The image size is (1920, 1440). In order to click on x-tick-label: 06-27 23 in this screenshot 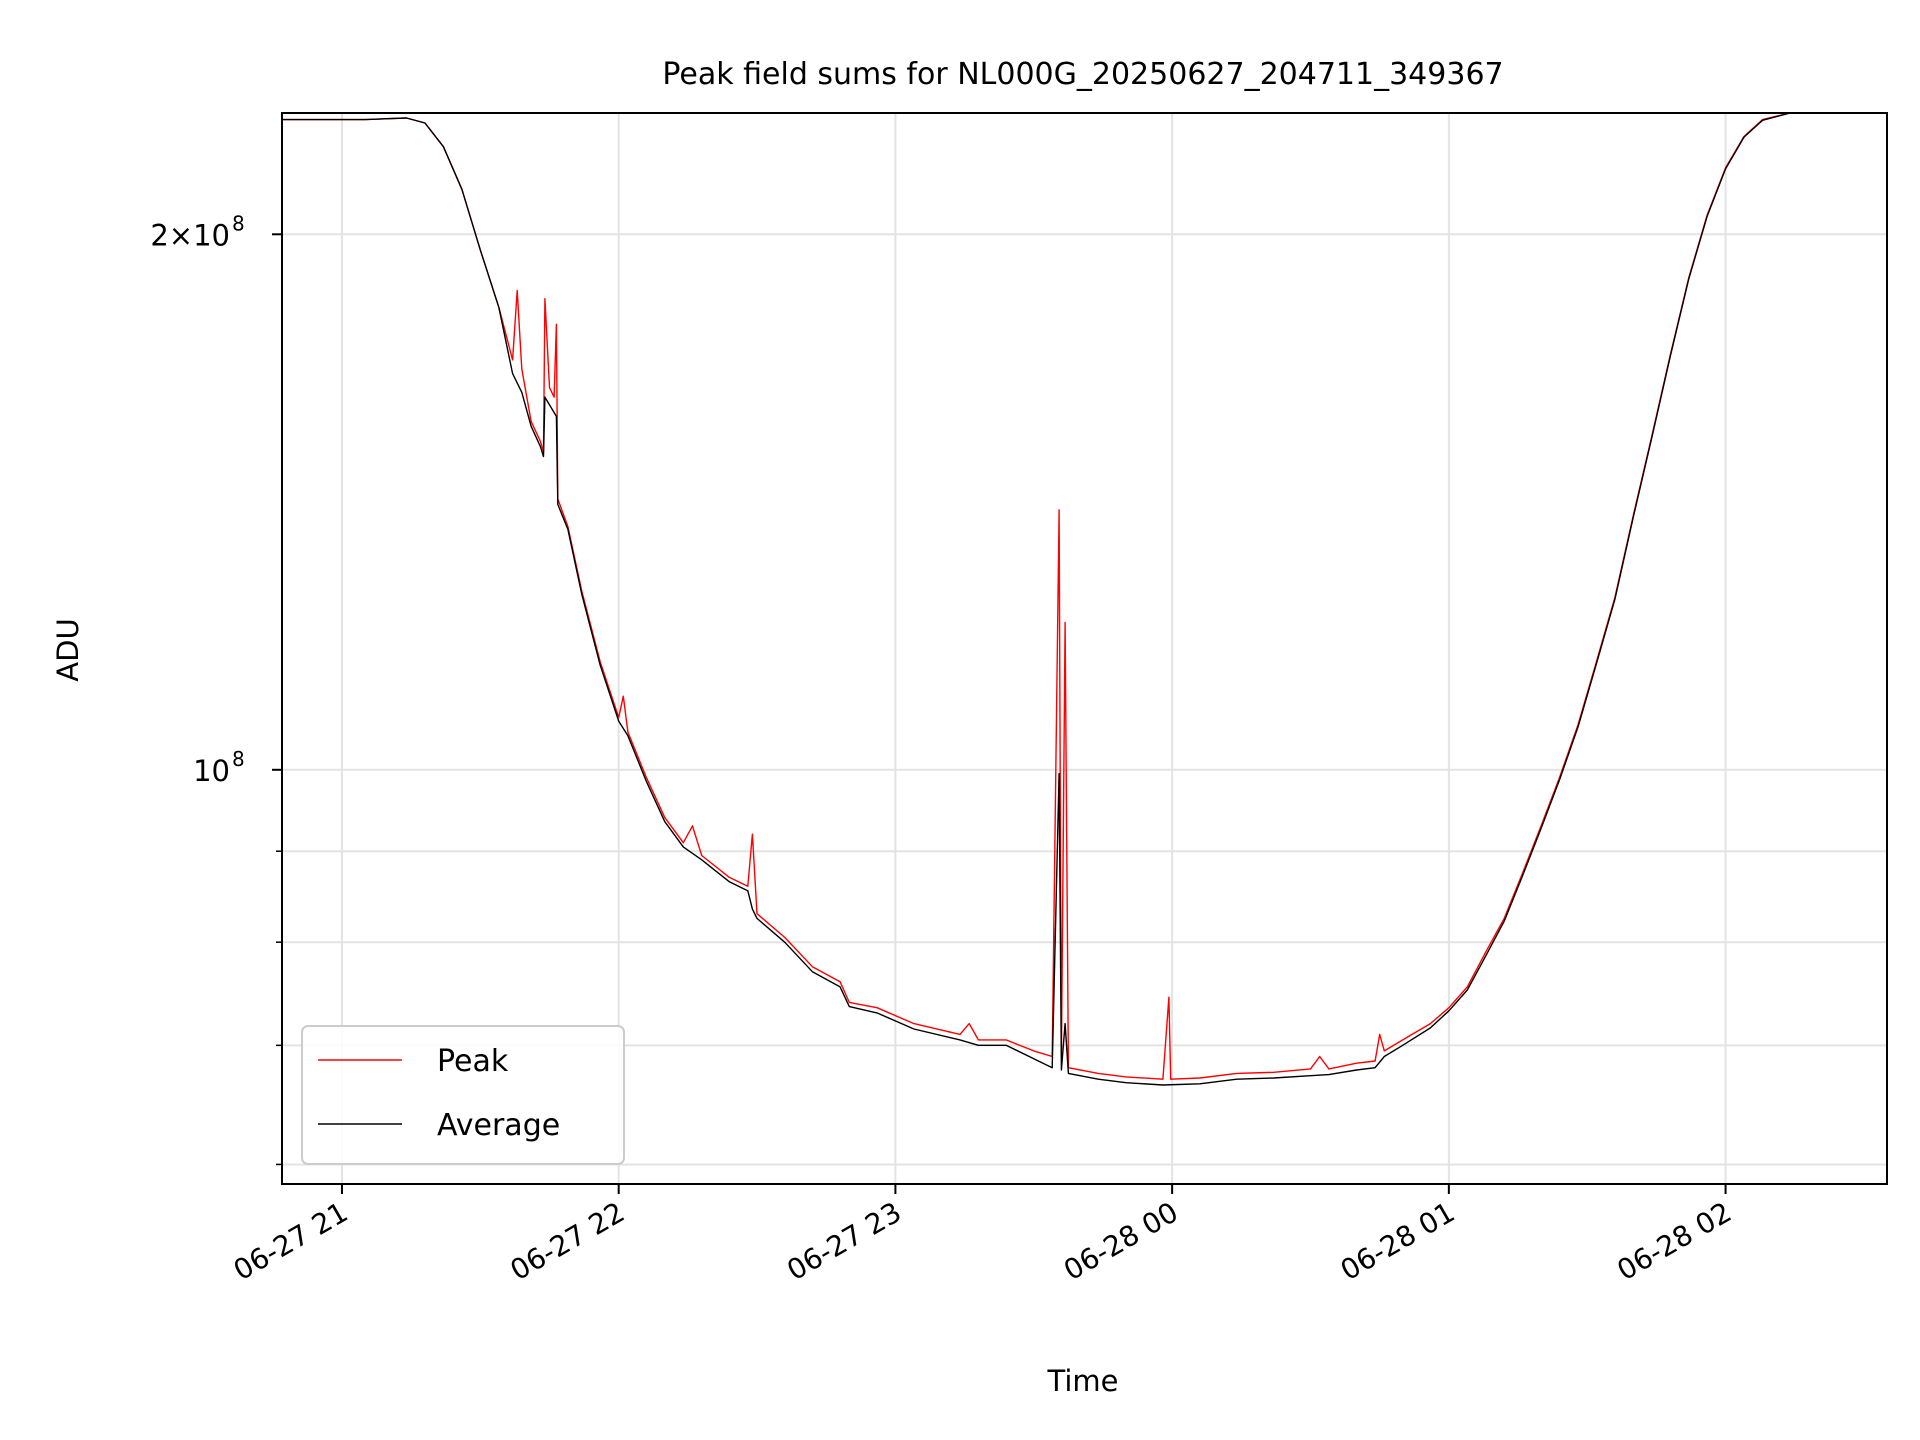, I will do `click(844, 1241)`.